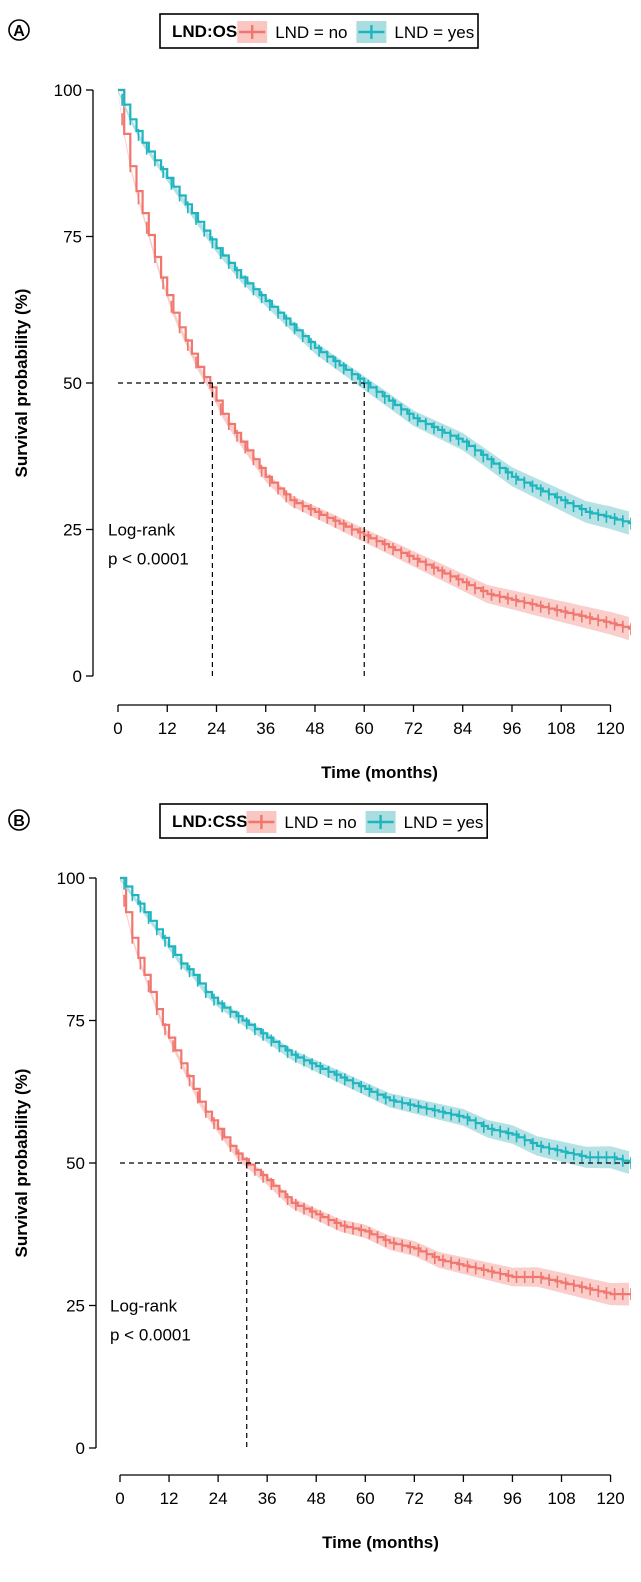 Image resolution: width=641 pixels, height=1582 pixels. I want to click on legend: LND:OS LND = no LND = yes, so click(319, 31).